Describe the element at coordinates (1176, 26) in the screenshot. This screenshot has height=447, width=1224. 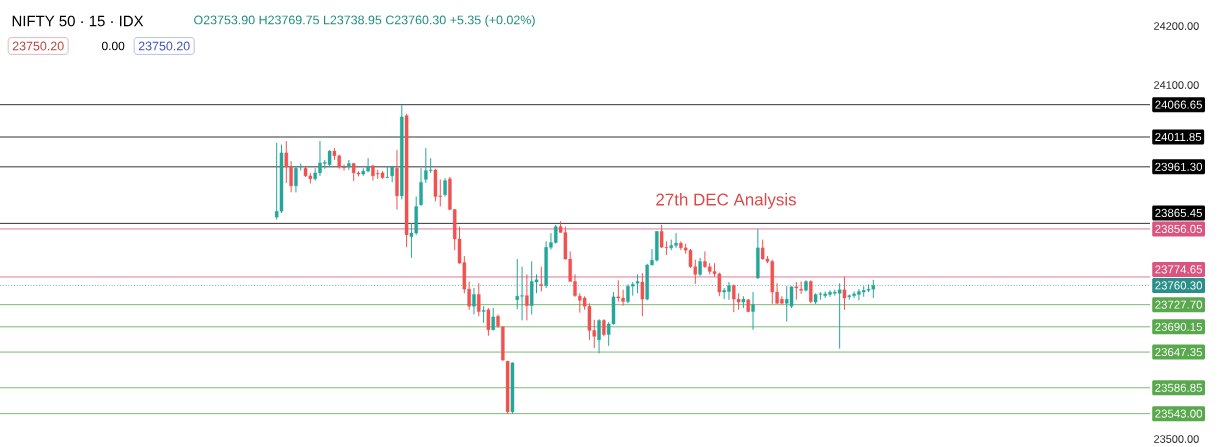
I see `y-tick-label: 24200.00` at that location.